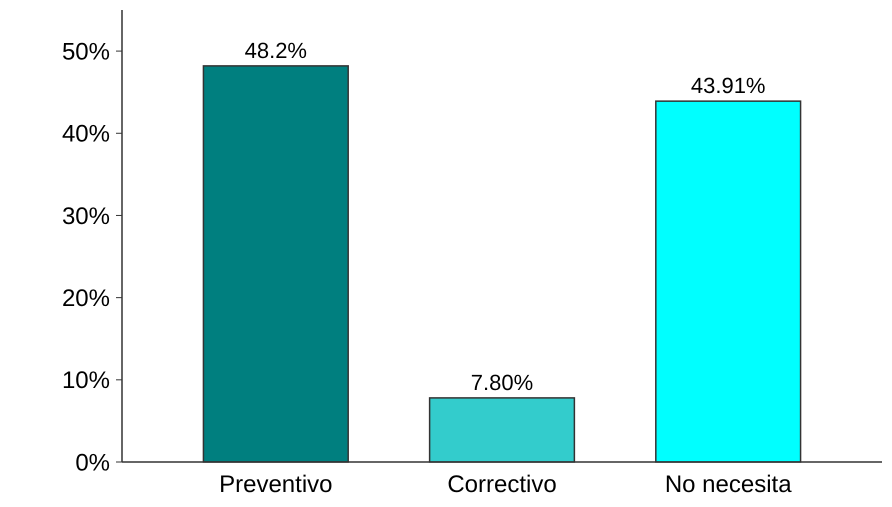 This screenshot has height=507, width=892. Describe the element at coordinates (502, 382) in the screenshot. I see `data-label: 7.80%` at that location.